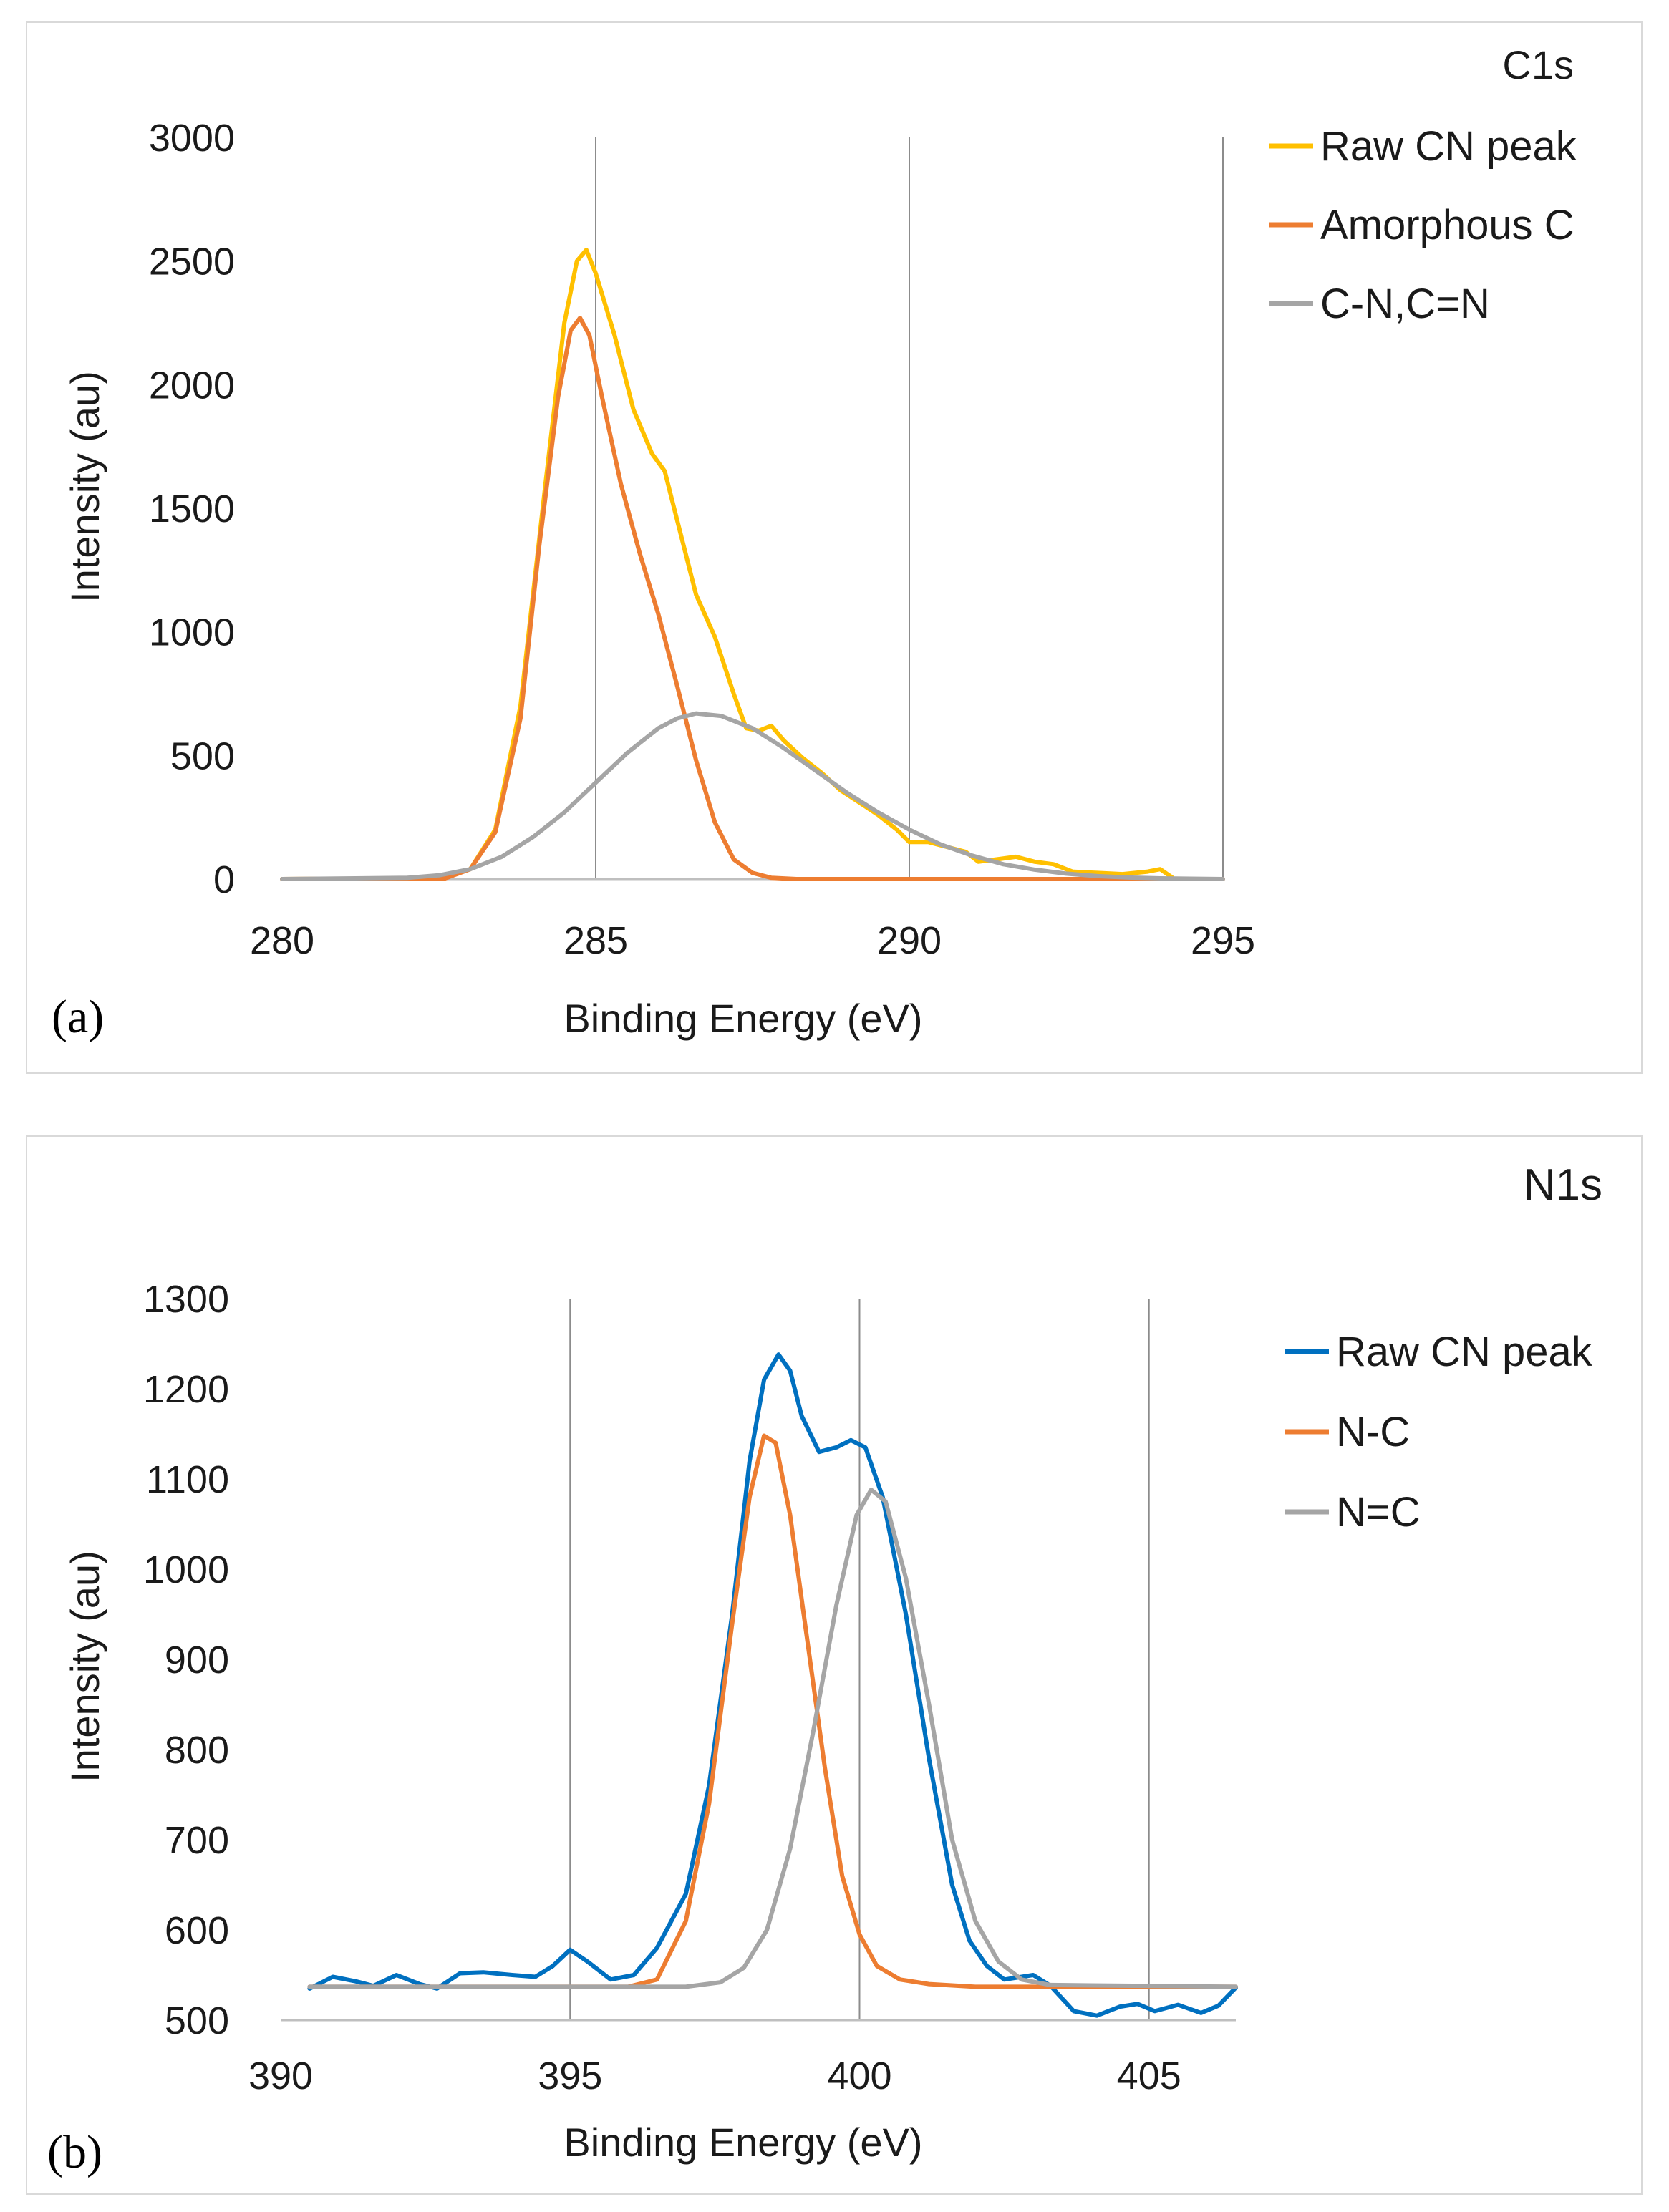  Describe the element at coordinates (752, 941) in the screenshot. I see `x-tick-labels: 280 285 290 295` at that location.